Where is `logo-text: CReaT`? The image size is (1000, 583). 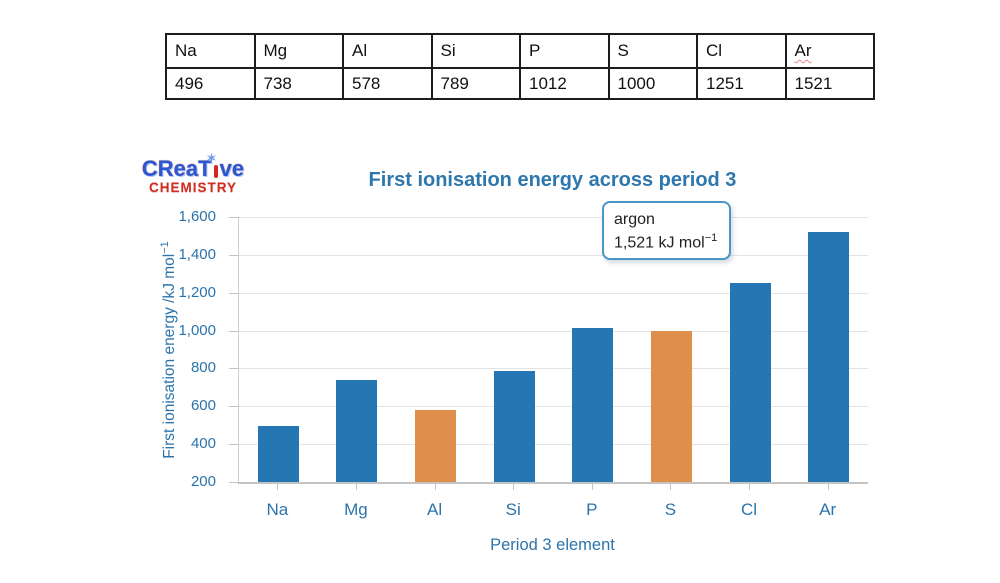
logo-text: CReaT is located at coordinates (176, 168).